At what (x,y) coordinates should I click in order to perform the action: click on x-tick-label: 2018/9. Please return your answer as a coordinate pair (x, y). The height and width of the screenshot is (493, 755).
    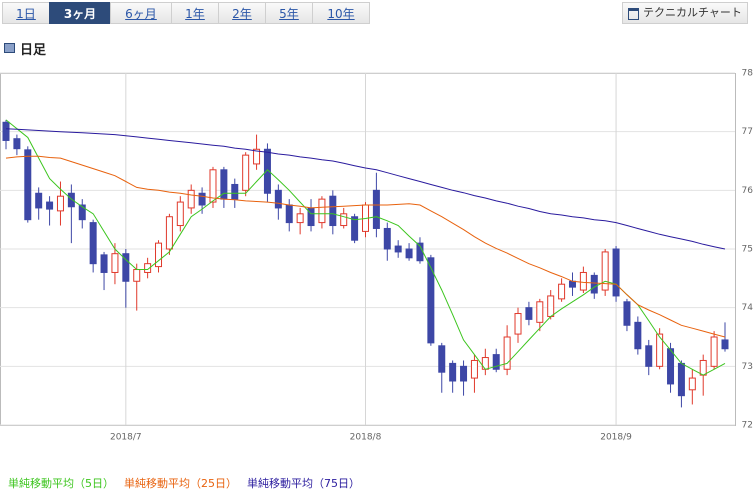
    Looking at the image, I should click on (616, 438).